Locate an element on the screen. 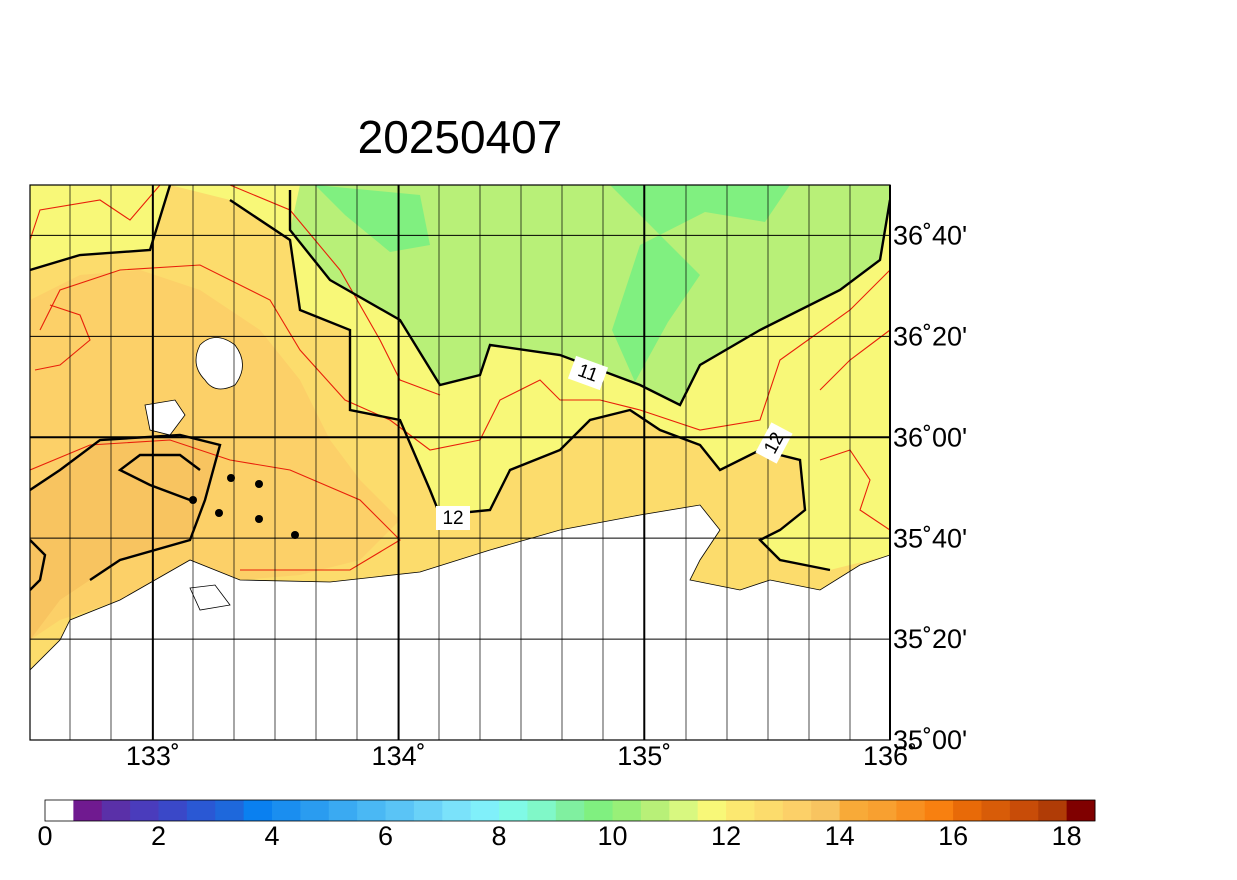 Image resolution: width=1237 pixels, height=880 pixels. cool-region is located at coordinates (590, 295).